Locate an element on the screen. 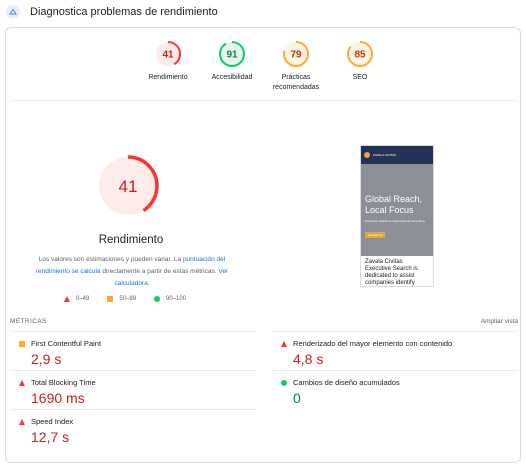 This screenshot has height=465, width=526. svg-text: 41 is located at coordinates (168, 55).